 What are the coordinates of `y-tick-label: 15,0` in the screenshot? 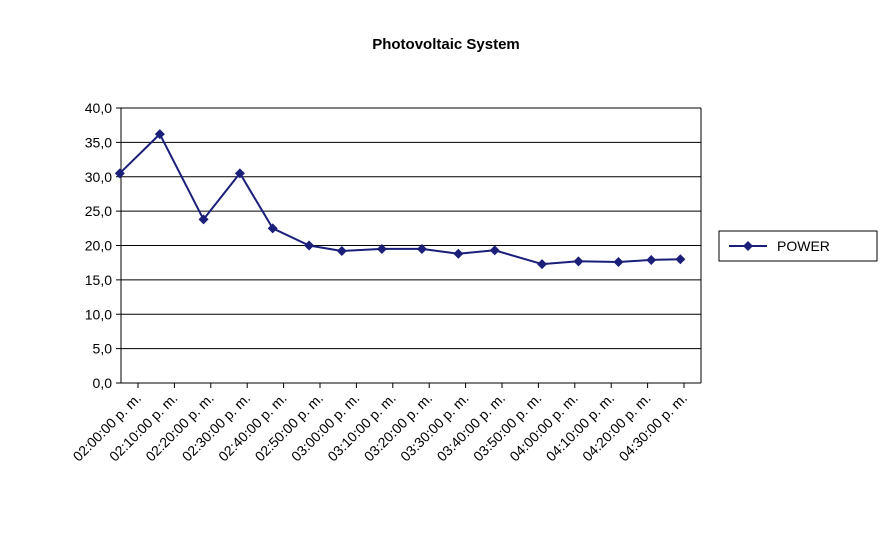 It's located at (98, 280).